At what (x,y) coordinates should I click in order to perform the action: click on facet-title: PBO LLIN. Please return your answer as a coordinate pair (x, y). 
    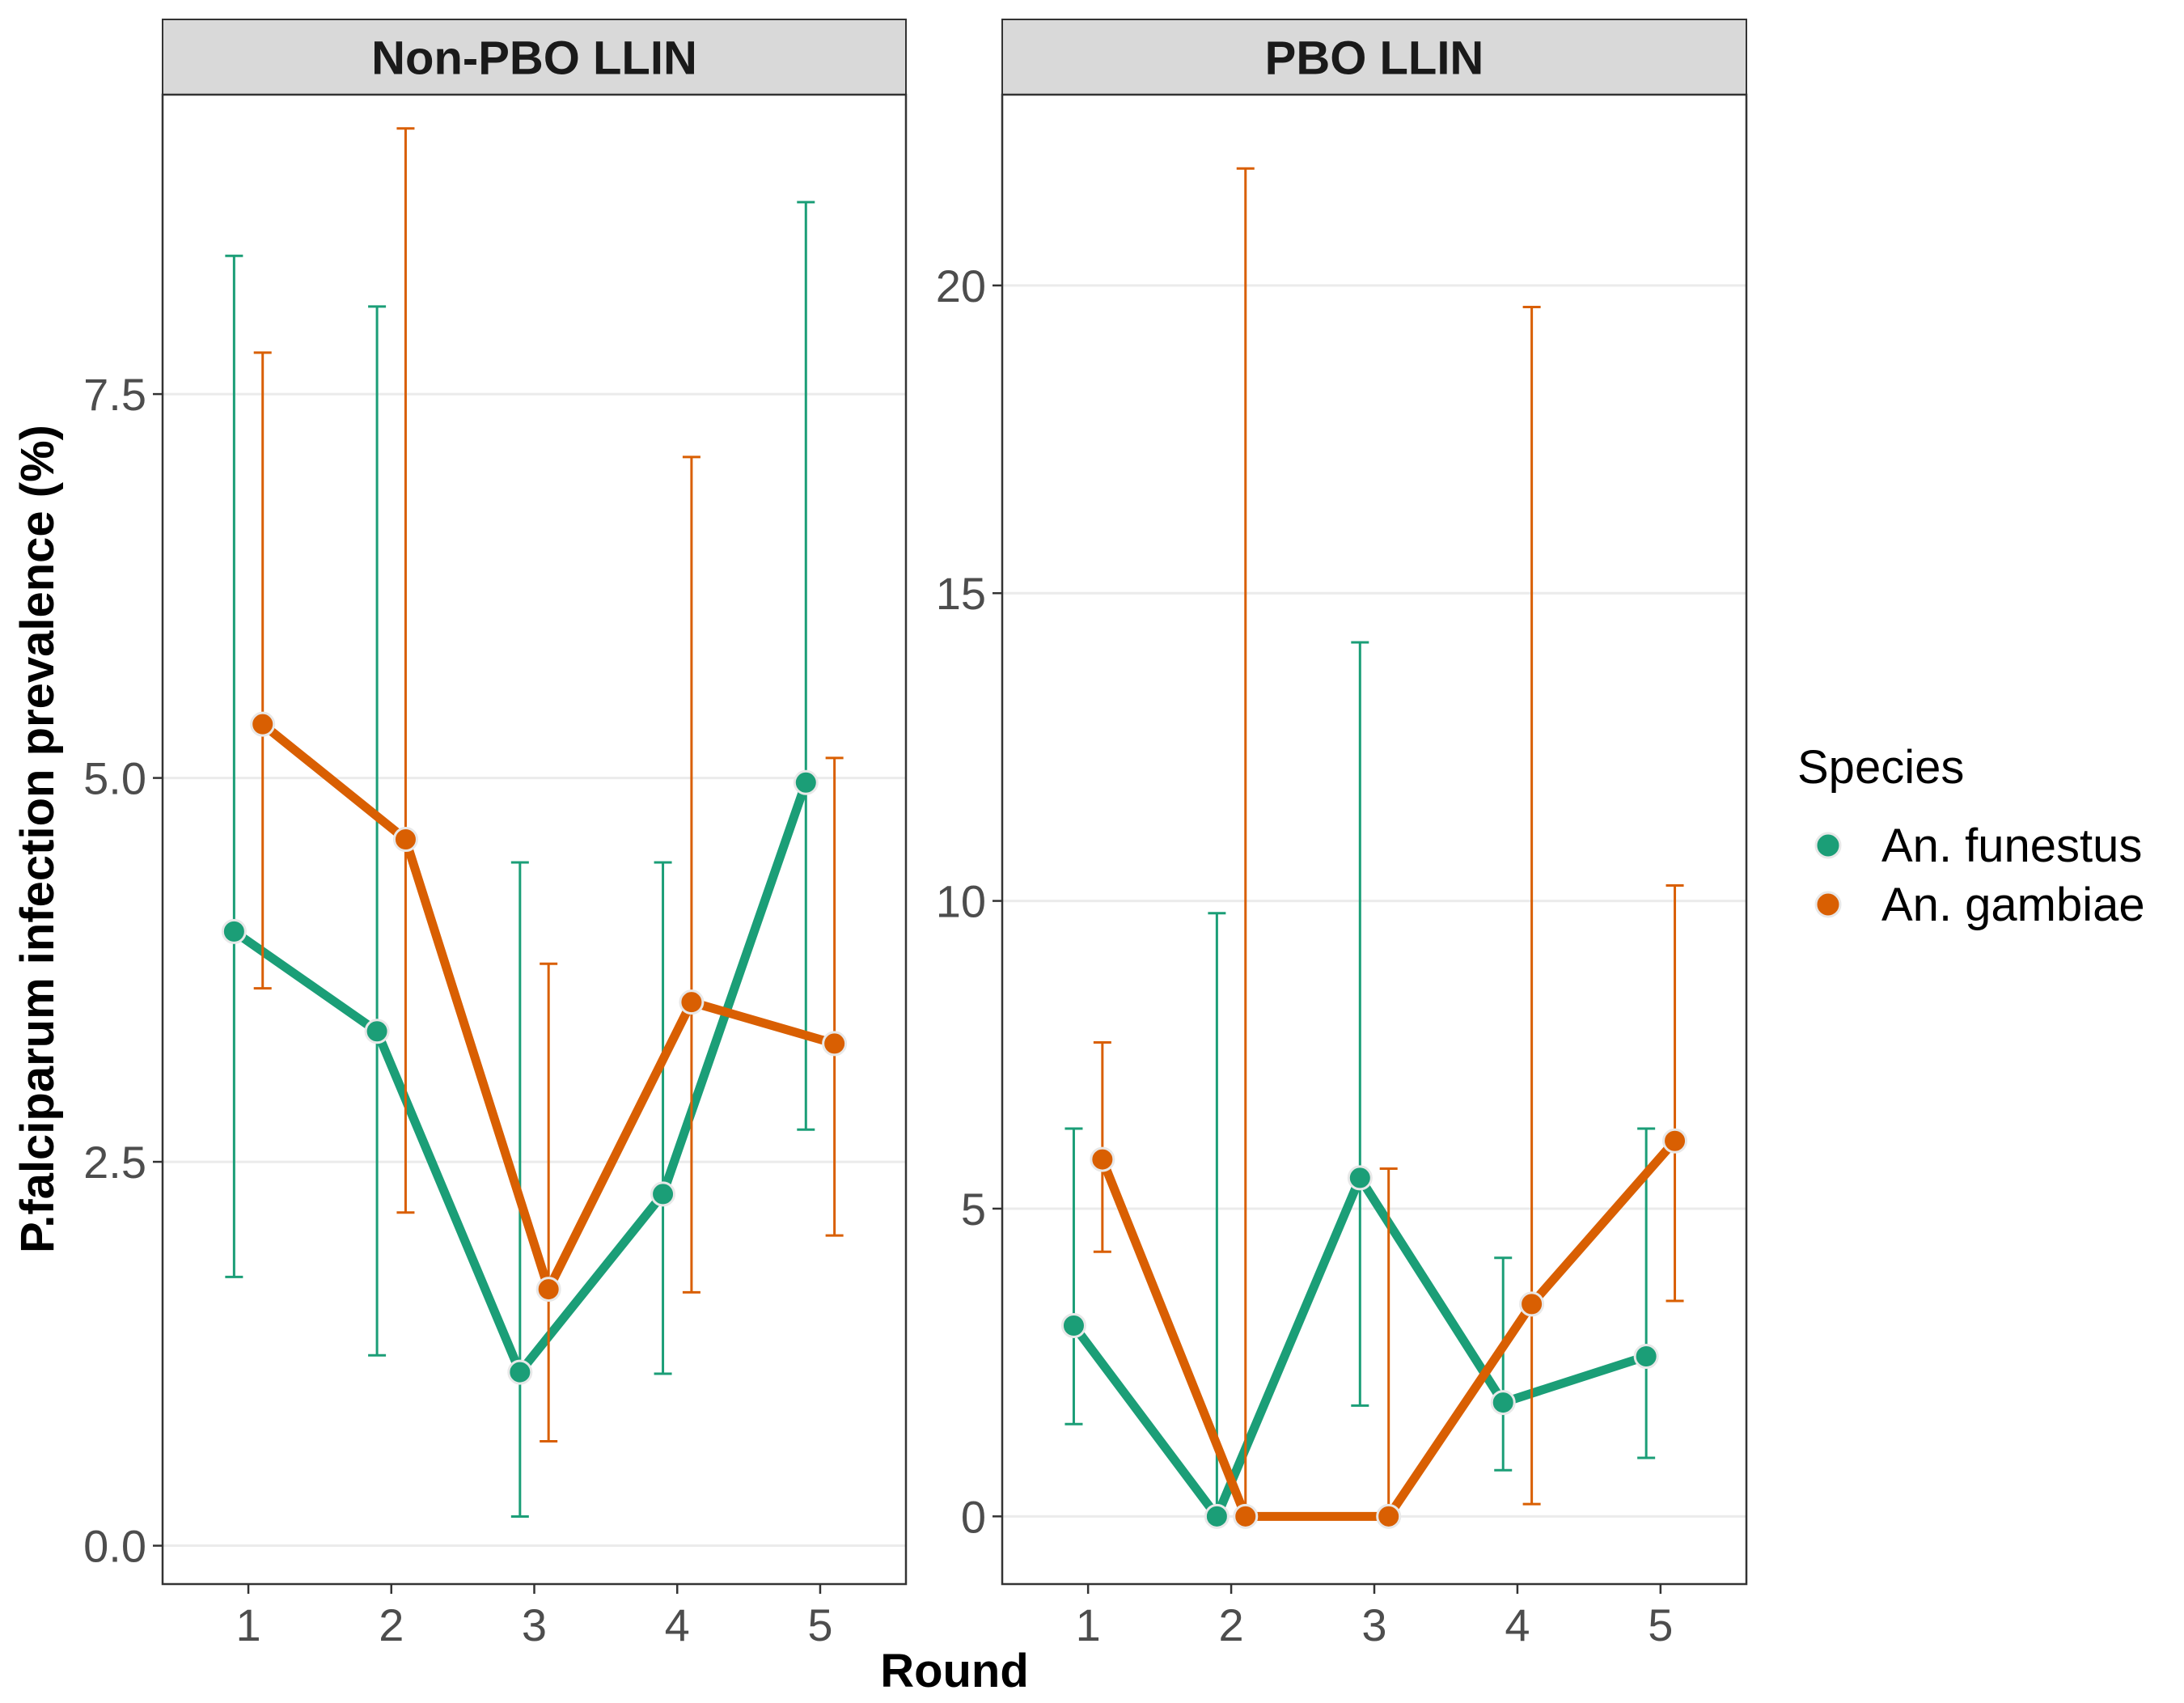
    Looking at the image, I should click on (1374, 58).